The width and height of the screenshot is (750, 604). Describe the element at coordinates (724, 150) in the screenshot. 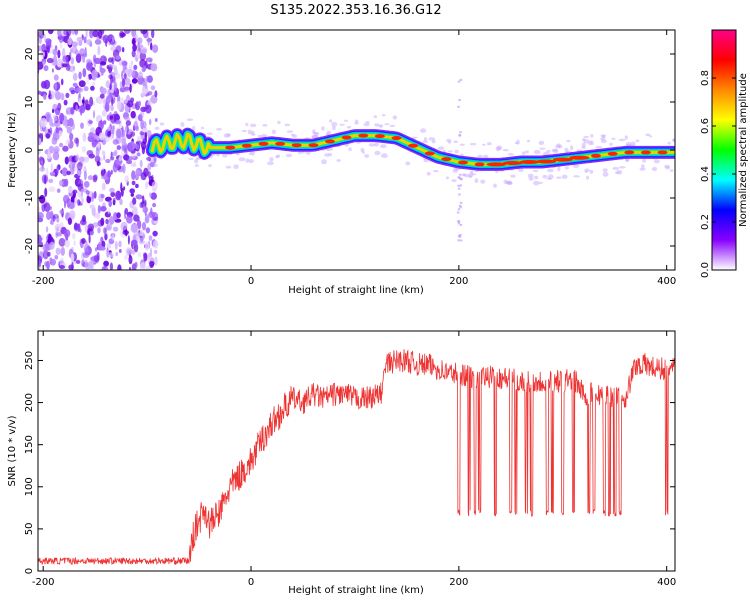

I see `colorbar-gradient` at that location.